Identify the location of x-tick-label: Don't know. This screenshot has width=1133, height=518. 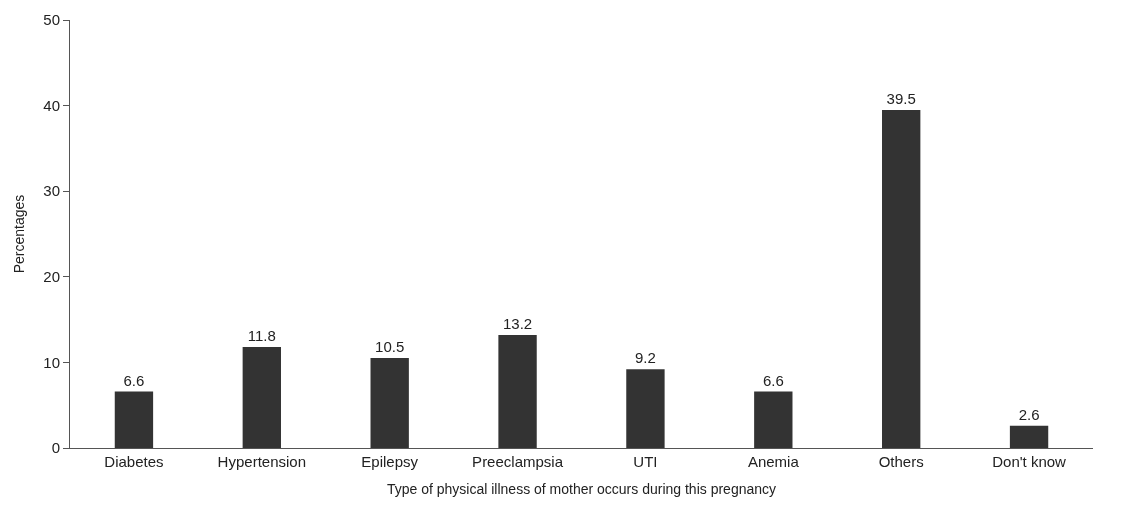
(1029, 461).